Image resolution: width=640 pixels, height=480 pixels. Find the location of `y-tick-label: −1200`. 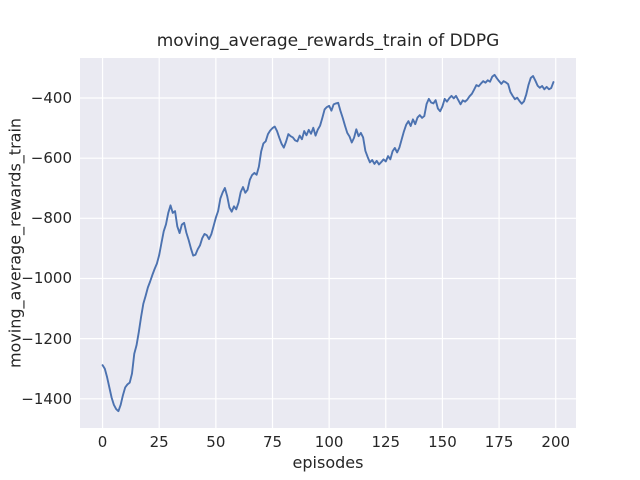

y-tick-label: −1200 is located at coordinates (46, 338).